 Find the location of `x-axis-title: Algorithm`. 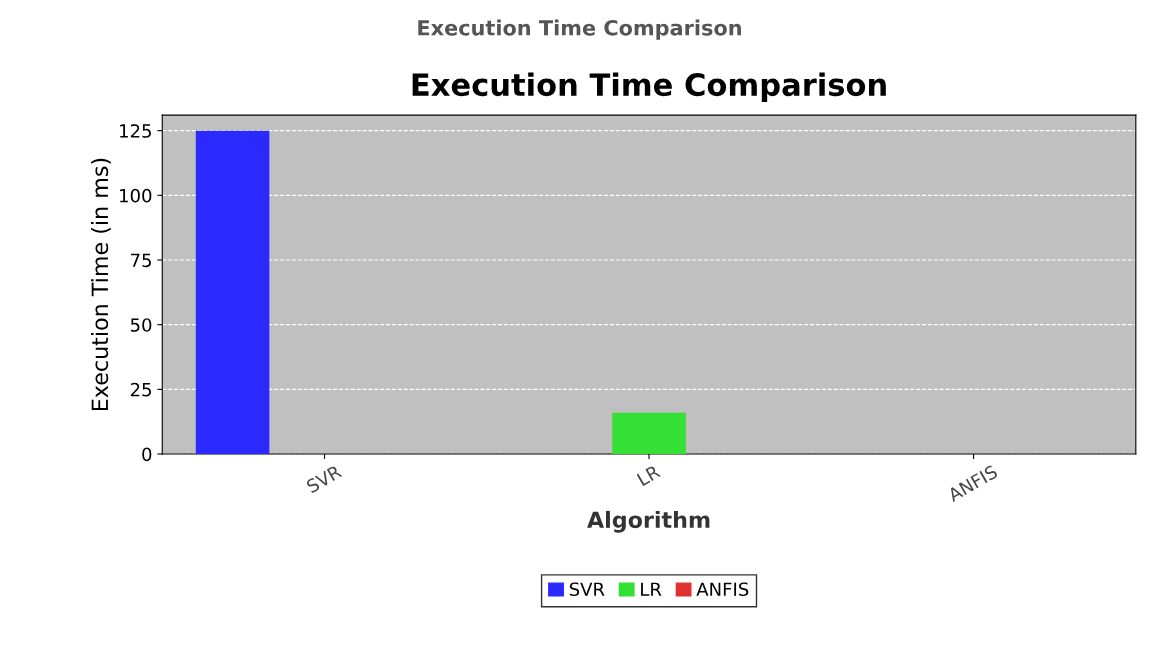

x-axis-title: Algorithm is located at coordinates (648, 521).